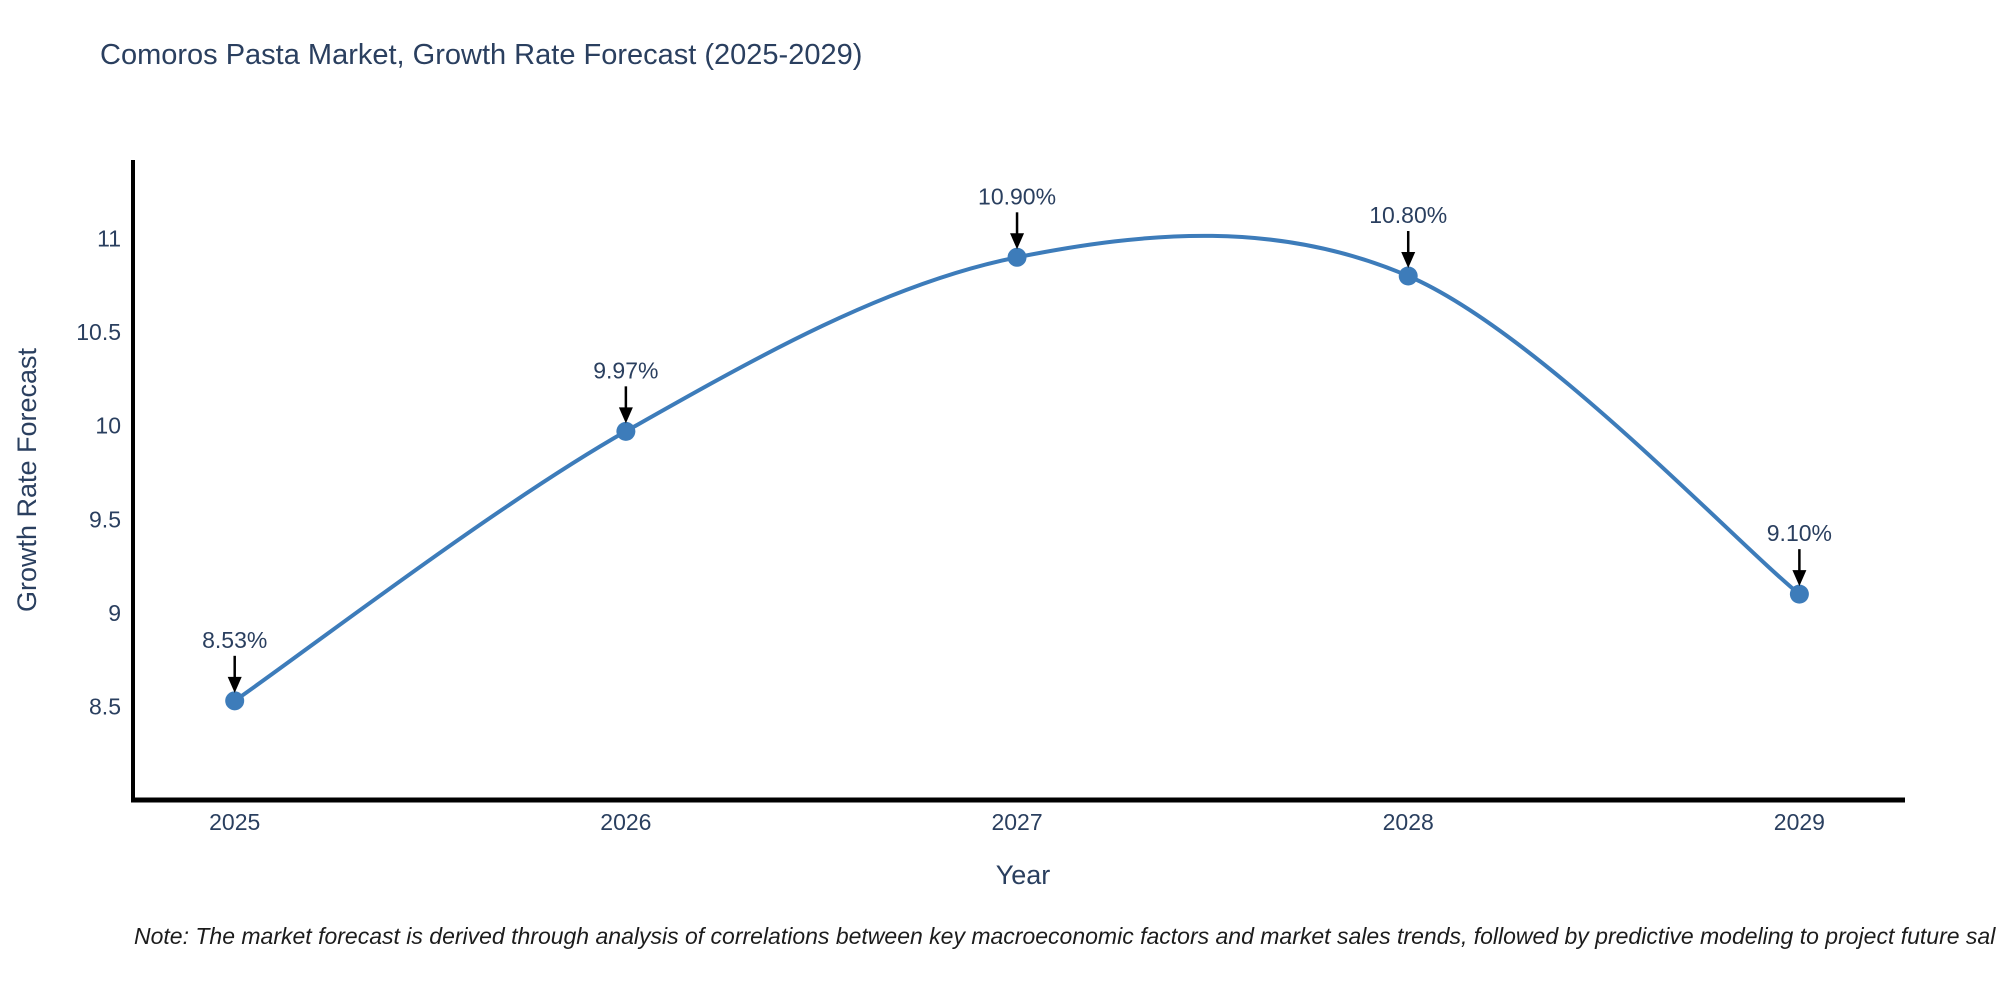  I want to click on y-tick-label: 10, so click(108, 426).